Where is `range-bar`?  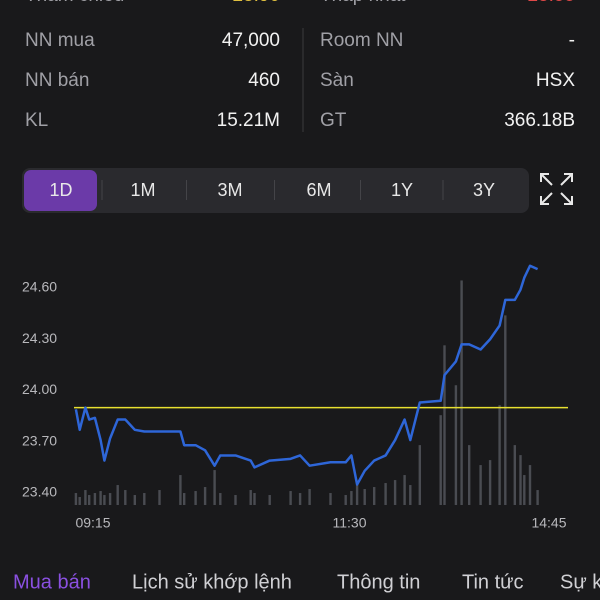 range-bar is located at coordinates (275, 190).